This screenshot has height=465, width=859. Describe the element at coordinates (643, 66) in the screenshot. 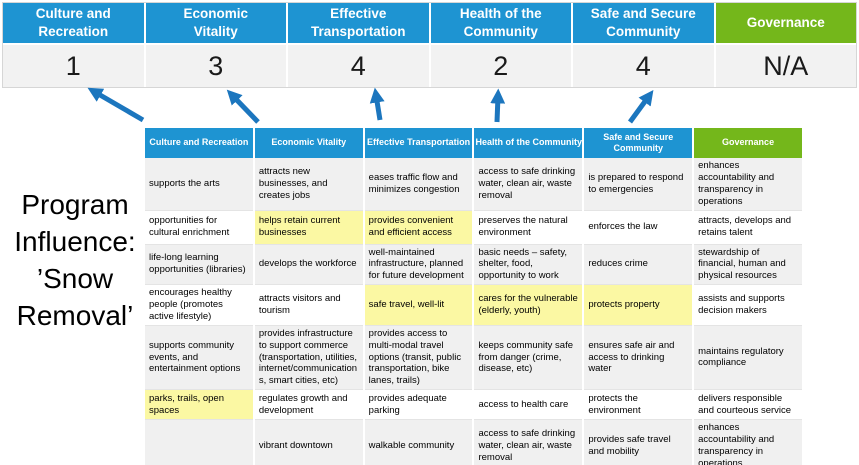

I see `pillar-score-safe-and-secure-community: 4` at that location.